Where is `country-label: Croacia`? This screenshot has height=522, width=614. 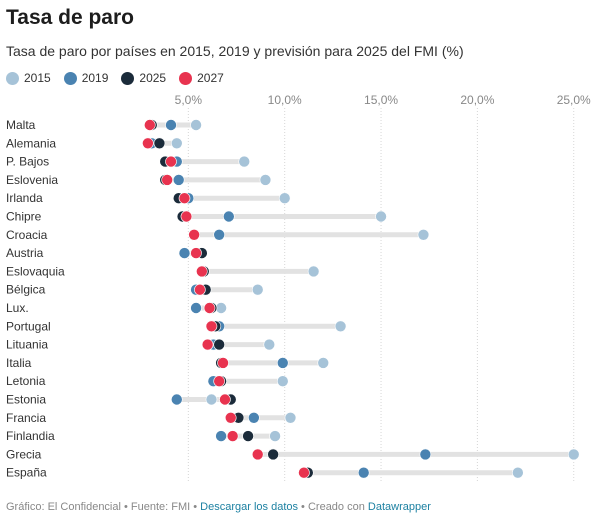
country-label: Croacia is located at coordinates (27, 235).